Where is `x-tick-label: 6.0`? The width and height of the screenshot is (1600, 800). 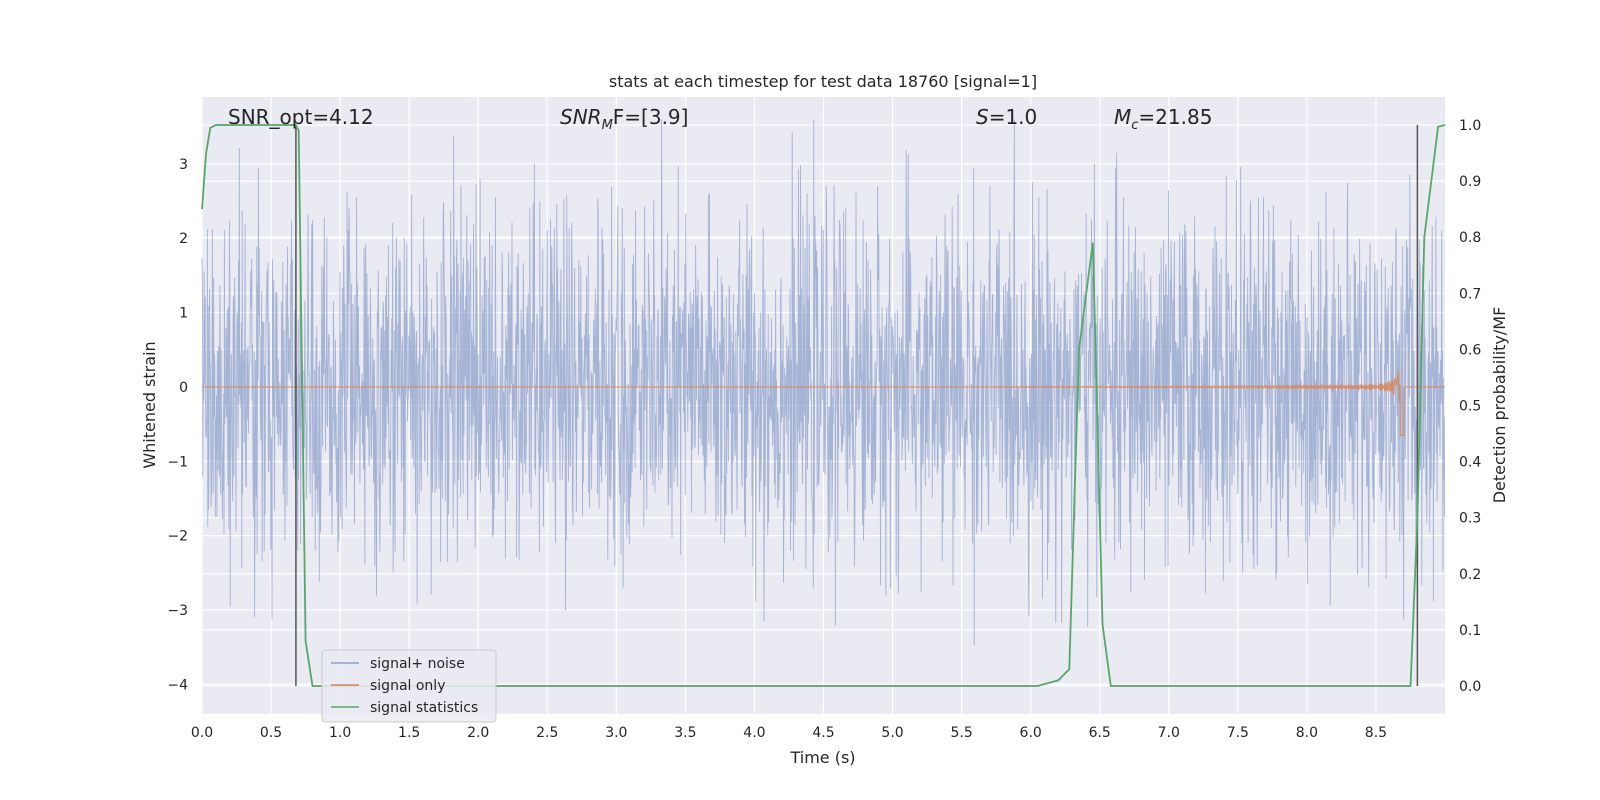
x-tick-label: 6.0 is located at coordinates (1031, 733).